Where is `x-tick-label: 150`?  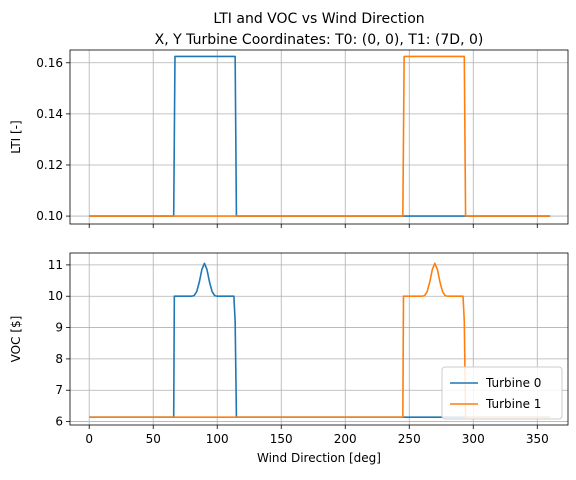
x-tick-label: 150 is located at coordinates (281, 439).